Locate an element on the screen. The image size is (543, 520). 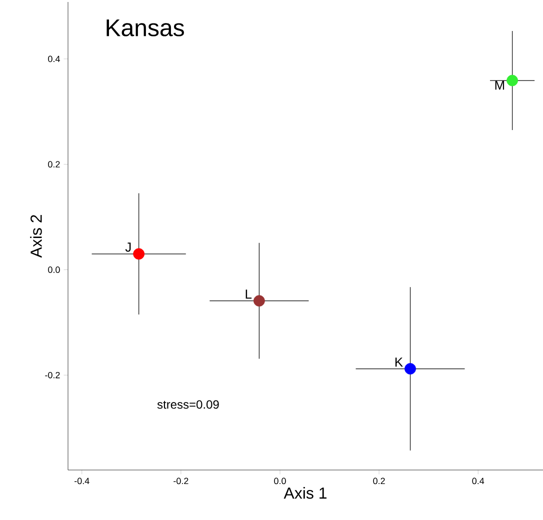
series-label: M is located at coordinates (499, 85).